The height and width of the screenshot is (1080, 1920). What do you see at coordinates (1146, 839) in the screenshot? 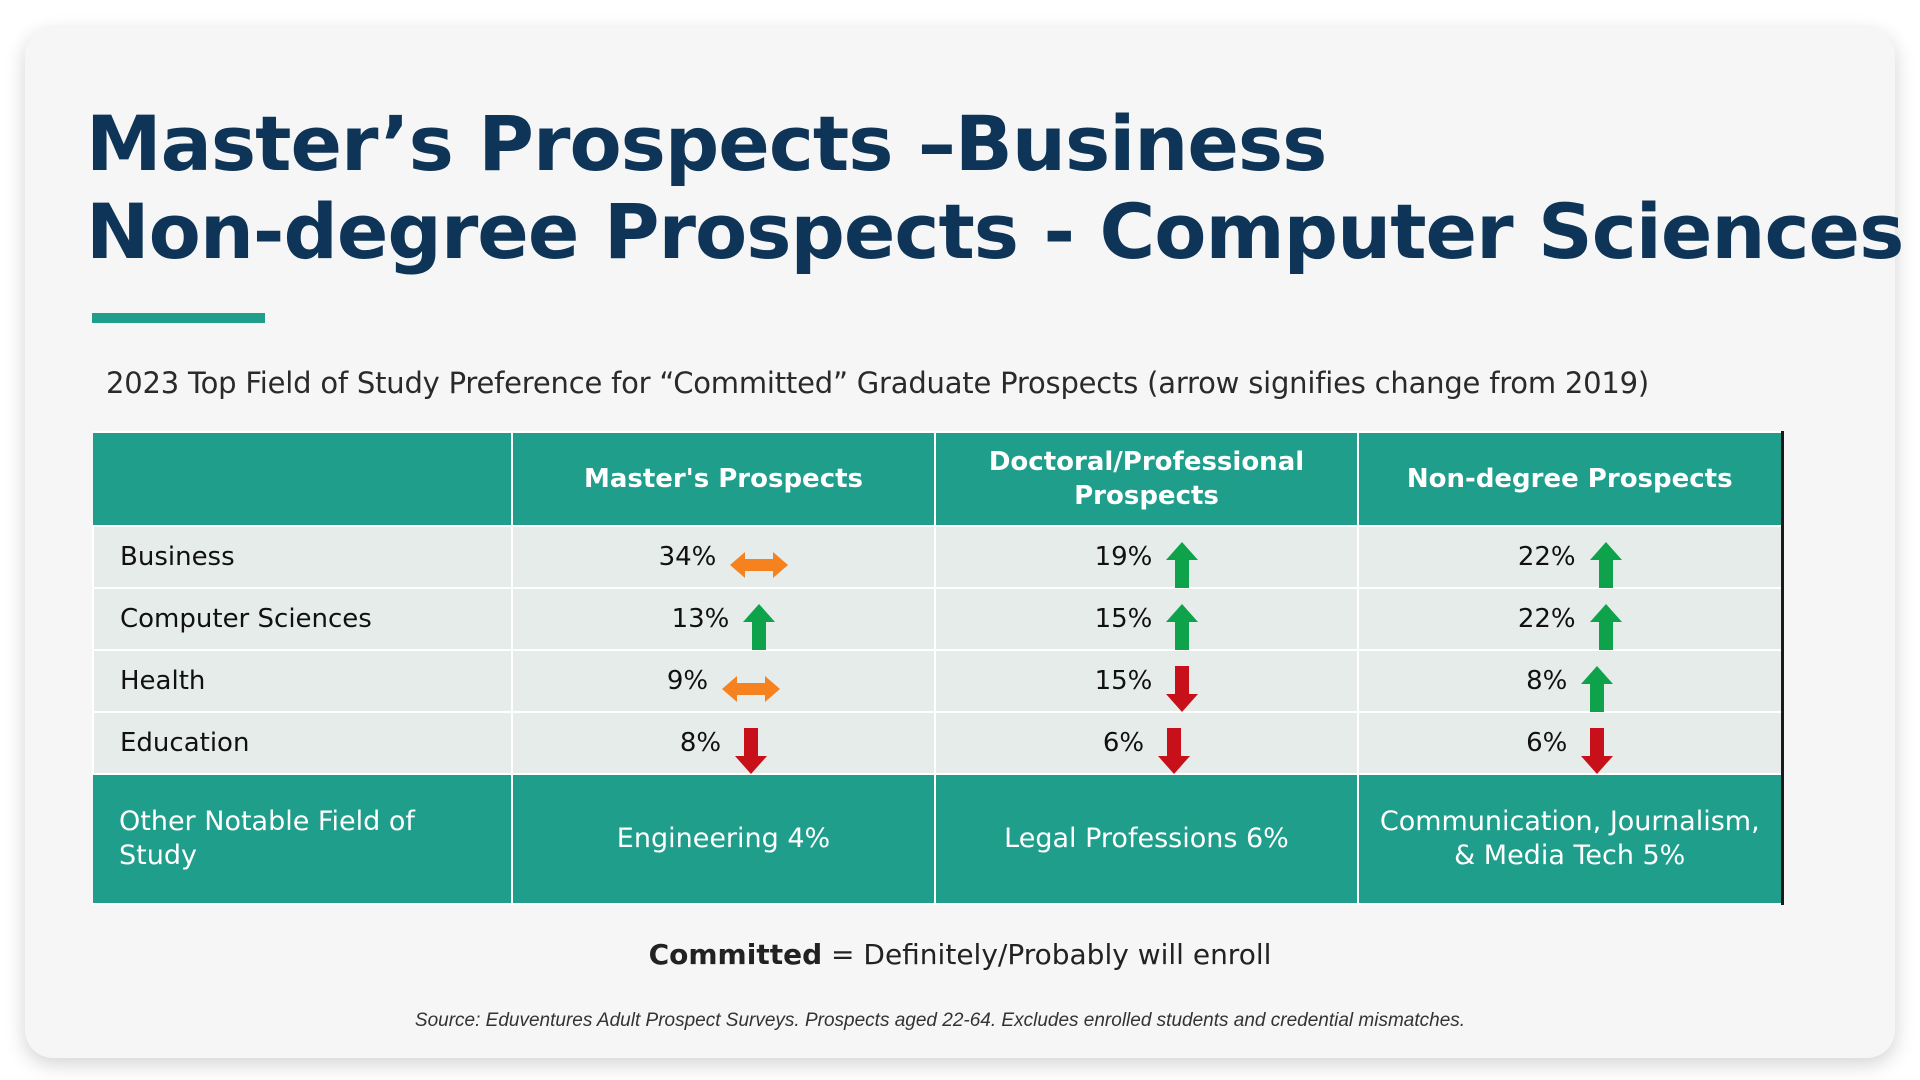
I see `other-notable-doctoral: Legal Professions 6%` at bounding box center [1146, 839].